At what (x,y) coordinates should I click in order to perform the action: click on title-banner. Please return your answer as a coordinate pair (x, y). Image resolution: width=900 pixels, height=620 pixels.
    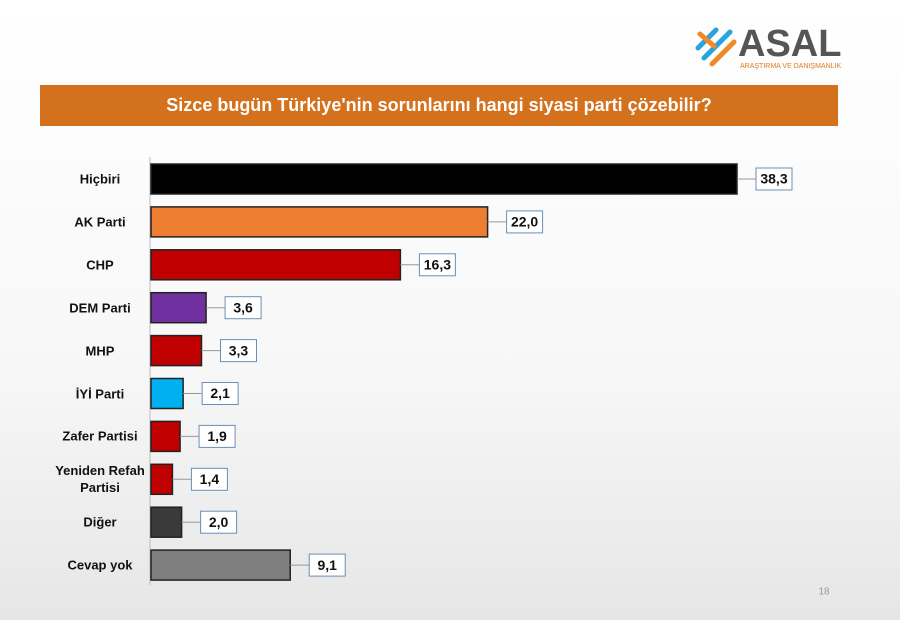
    Looking at the image, I should click on (439, 105).